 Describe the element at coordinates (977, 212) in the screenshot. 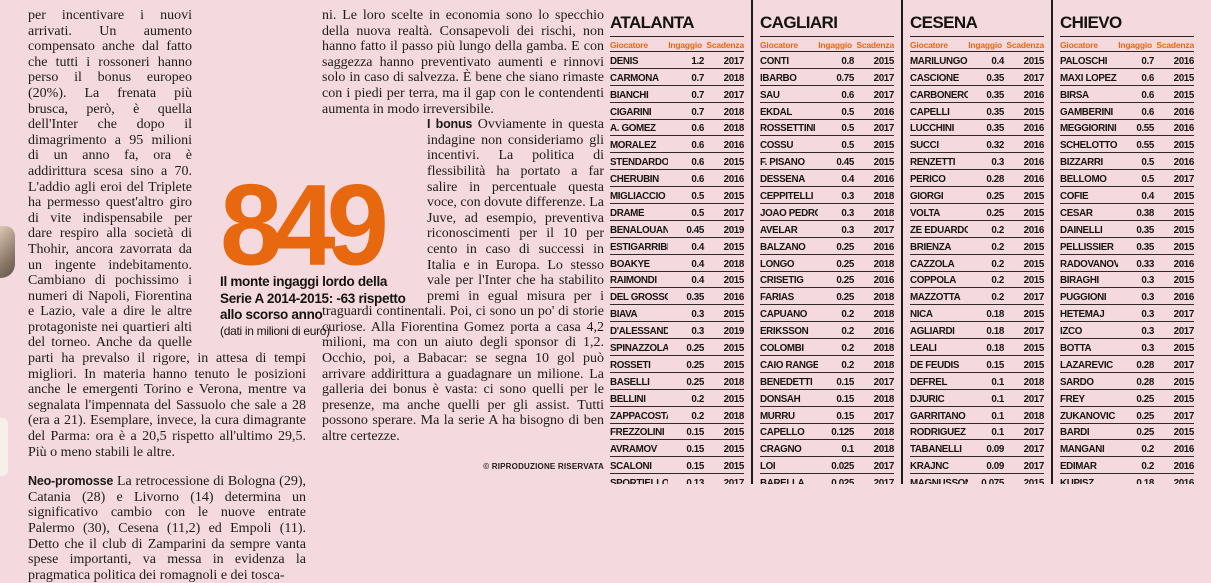

I see `table-row: VOLTA 0.25 2015` at that location.